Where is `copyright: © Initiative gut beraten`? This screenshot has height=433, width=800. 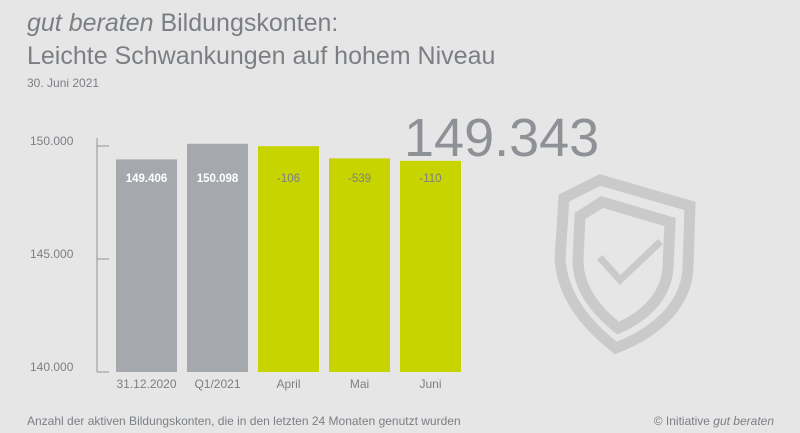
copyright: © Initiative gut beraten is located at coordinates (714, 421).